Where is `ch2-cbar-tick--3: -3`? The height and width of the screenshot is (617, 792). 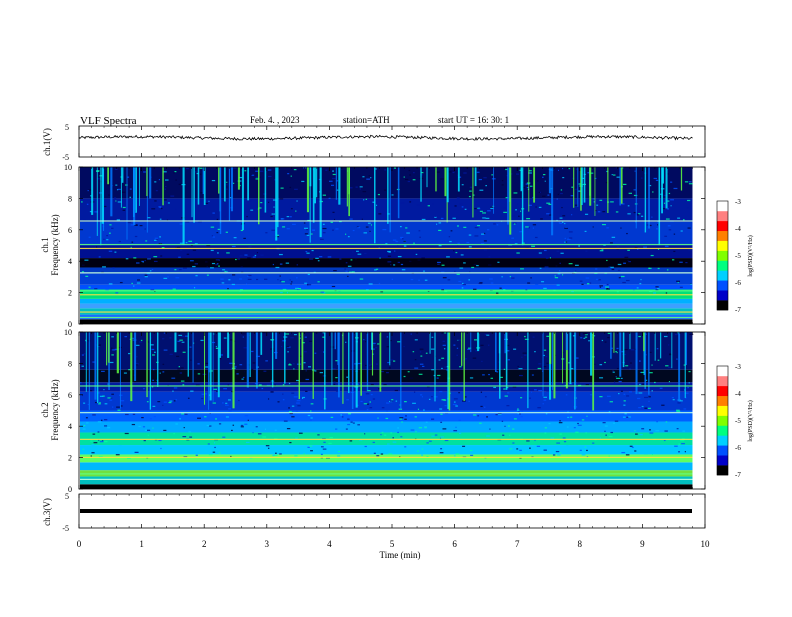
ch2-cbar-tick--3: -3 is located at coordinates (738, 367).